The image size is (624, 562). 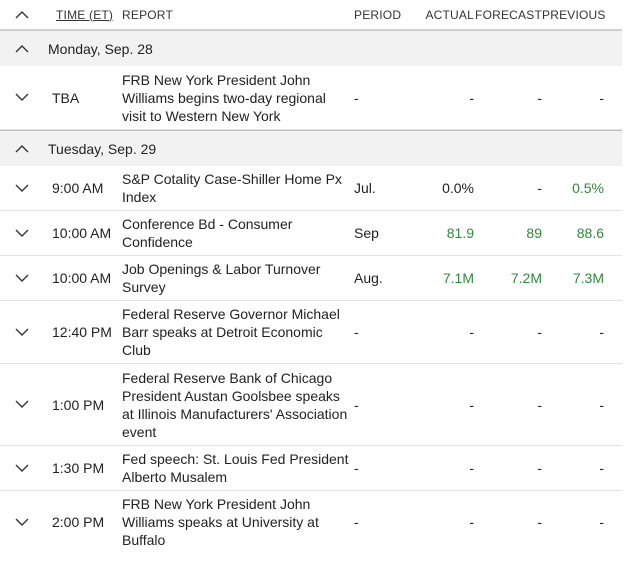 What do you see at coordinates (449, 14) in the screenshot?
I see `actual-column-header: ACTUAL` at bounding box center [449, 14].